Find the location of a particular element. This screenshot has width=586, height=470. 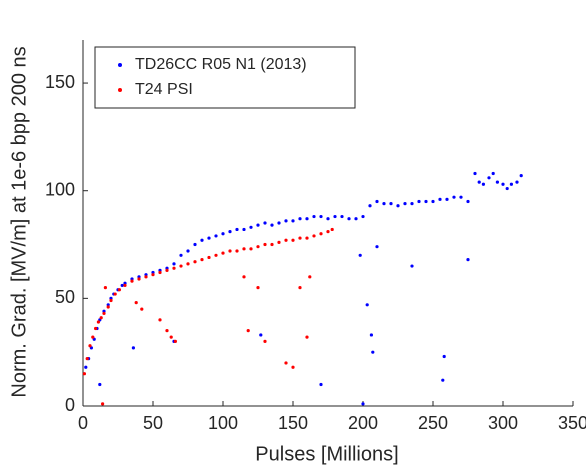

x-tick-label: 50 is located at coordinates (153, 423).